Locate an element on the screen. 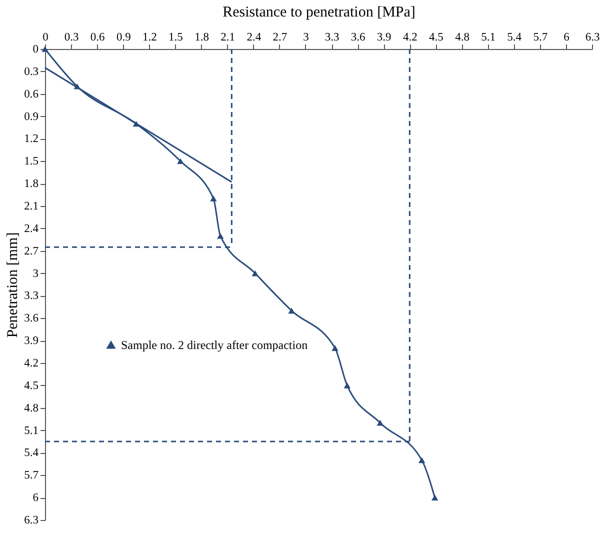 Image resolution: width=616 pixels, height=538 pixels. y-tick-label: 0.6 is located at coordinates (31, 94).